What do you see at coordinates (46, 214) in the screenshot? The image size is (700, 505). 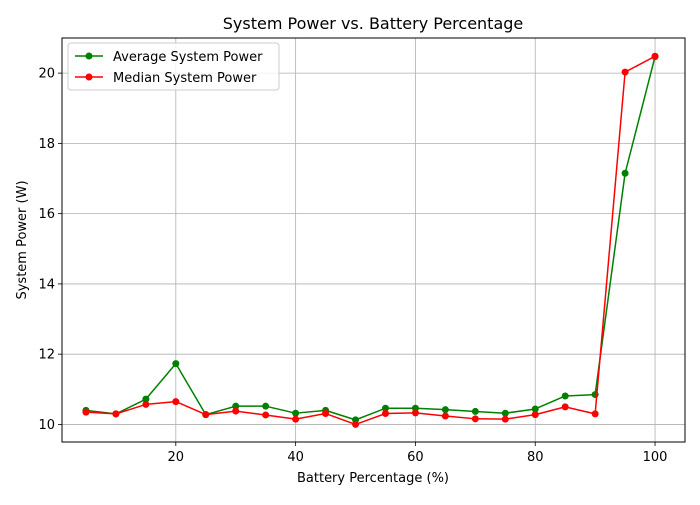 I see `y-tick-label: 16` at bounding box center [46, 214].